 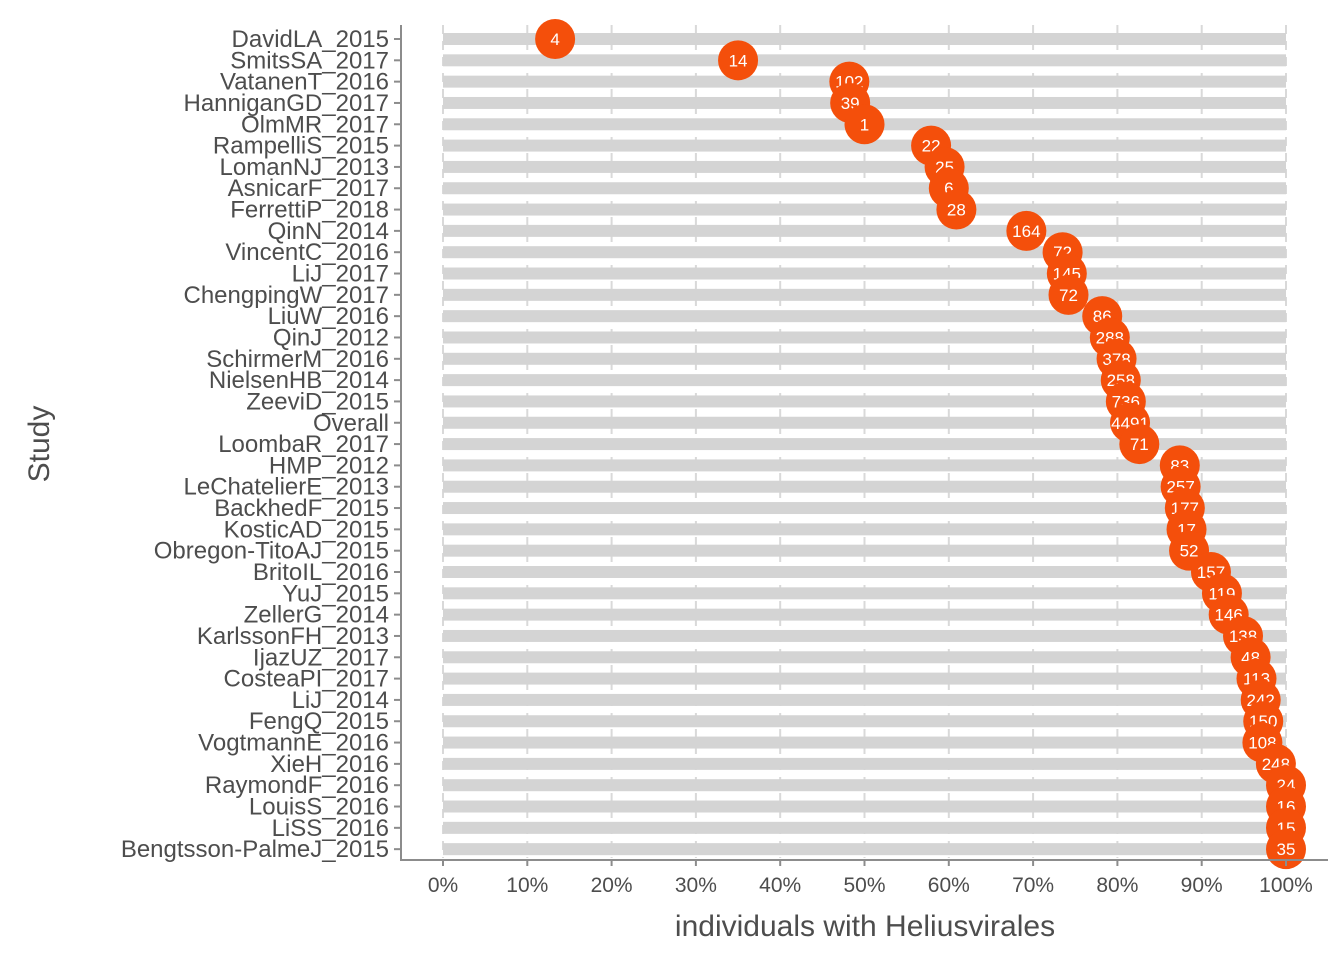 What do you see at coordinates (316, 615) in the screenshot?
I see `study-label: ZellerG_2014` at bounding box center [316, 615].